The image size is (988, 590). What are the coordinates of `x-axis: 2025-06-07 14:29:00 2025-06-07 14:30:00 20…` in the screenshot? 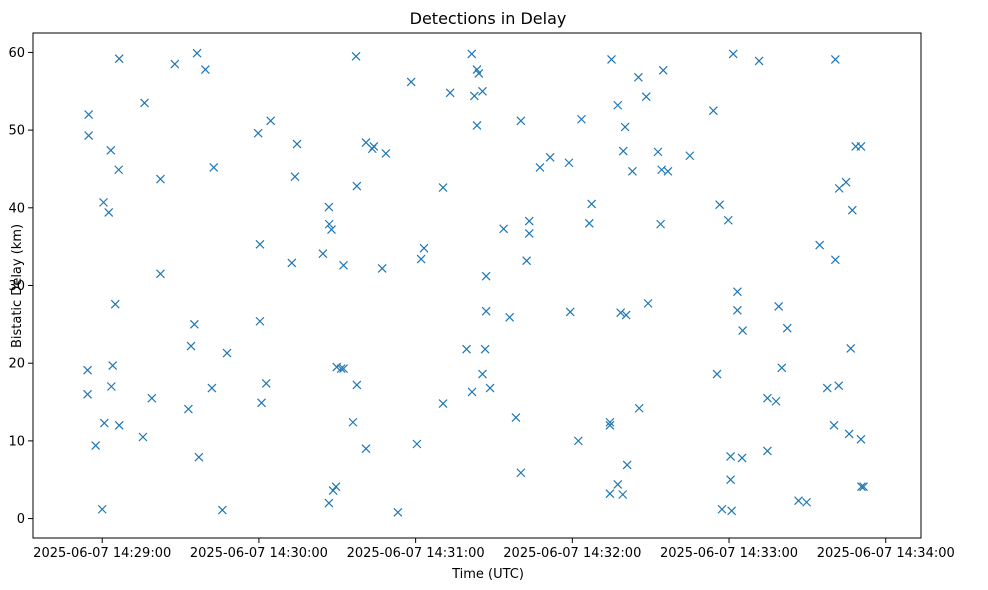 It's located at (494, 549).